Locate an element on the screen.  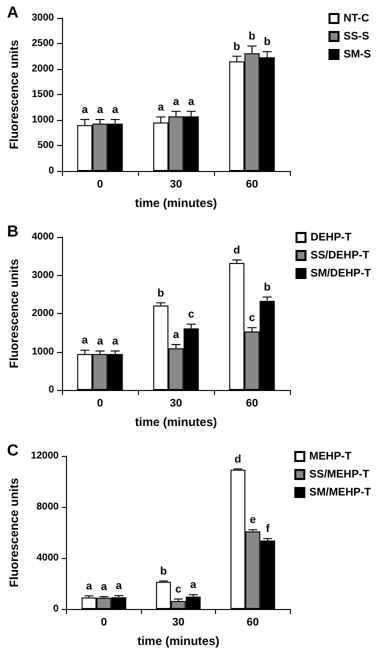
y-tick-label: 12000 is located at coordinates (45, 456).